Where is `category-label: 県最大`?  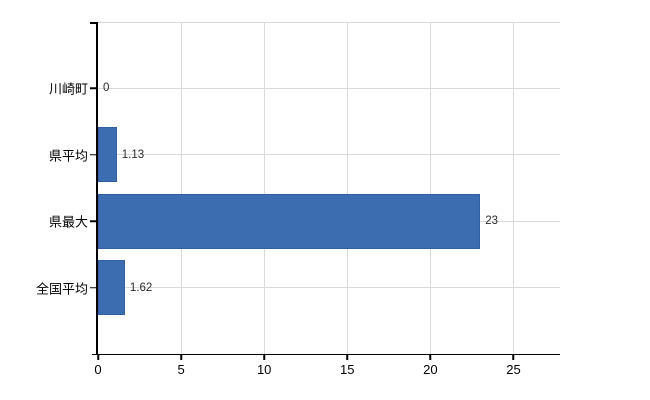 category-label: 県最大 is located at coordinates (68, 222).